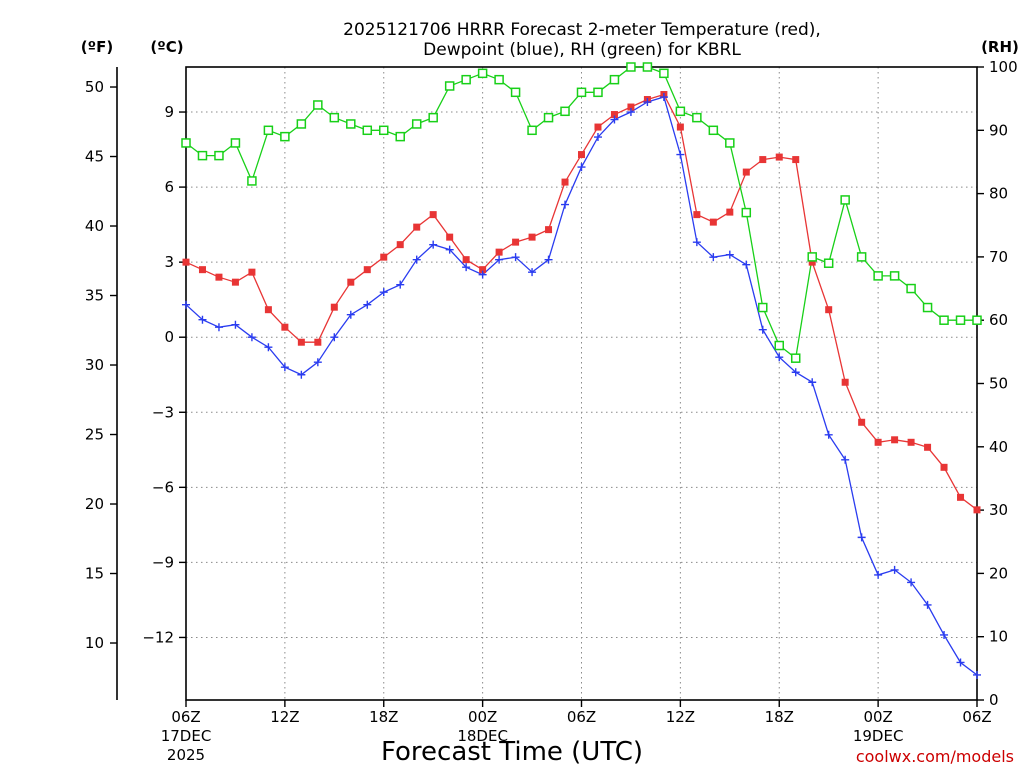 The width and height of the screenshot is (1024, 768). I want to click on fahrenheit-tick-label: 50, so click(94, 87).